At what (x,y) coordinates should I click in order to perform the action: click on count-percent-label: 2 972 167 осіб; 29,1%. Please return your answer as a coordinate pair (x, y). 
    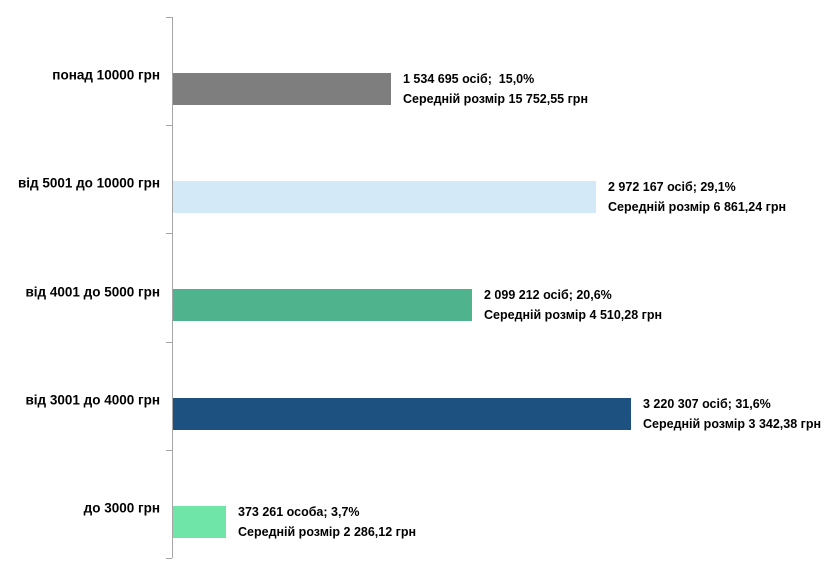
    Looking at the image, I should click on (672, 187).